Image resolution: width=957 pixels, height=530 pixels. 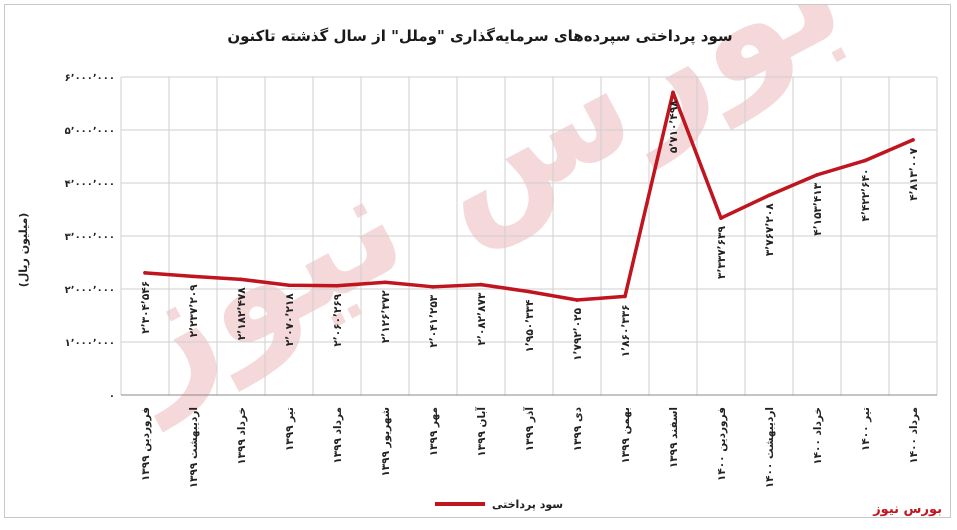 What do you see at coordinates (770, 447) in the screenshot?
I see `x-tick-label: اردیبهشت ۱۴۰۰` at bounding box center [770, 447].